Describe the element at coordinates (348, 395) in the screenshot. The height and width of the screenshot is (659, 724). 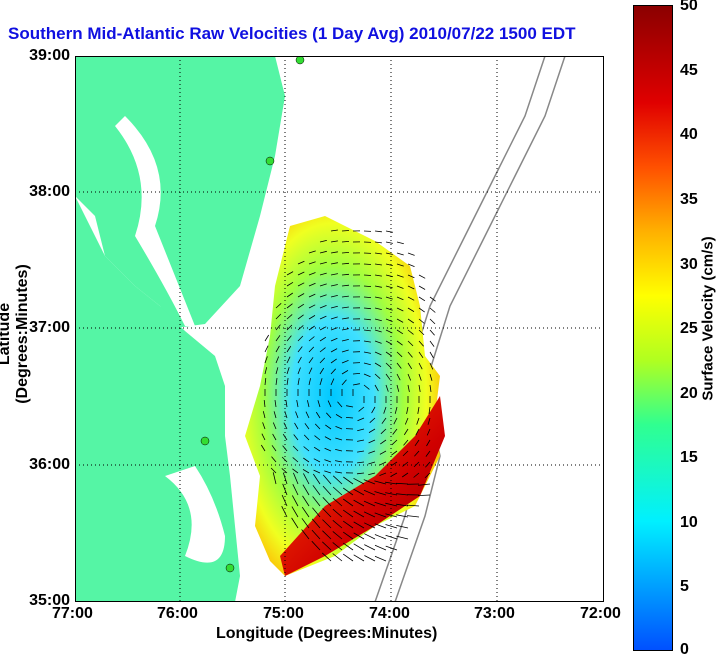
I see `current-vectors` at that location.